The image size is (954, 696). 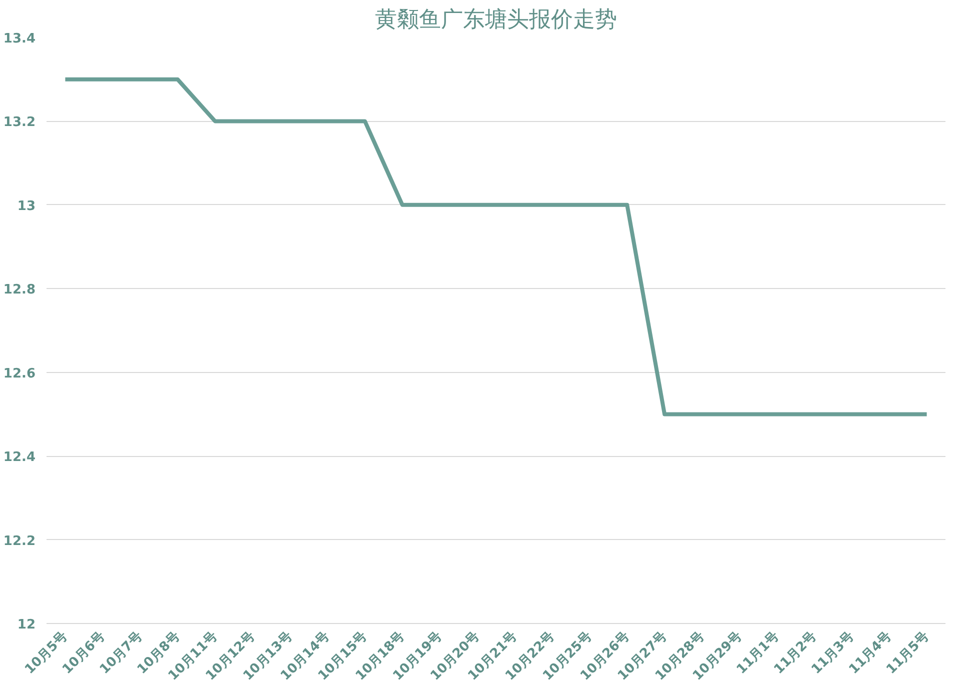 I want to click on y-tick-label: 12.4, so click(x=19, y=458).